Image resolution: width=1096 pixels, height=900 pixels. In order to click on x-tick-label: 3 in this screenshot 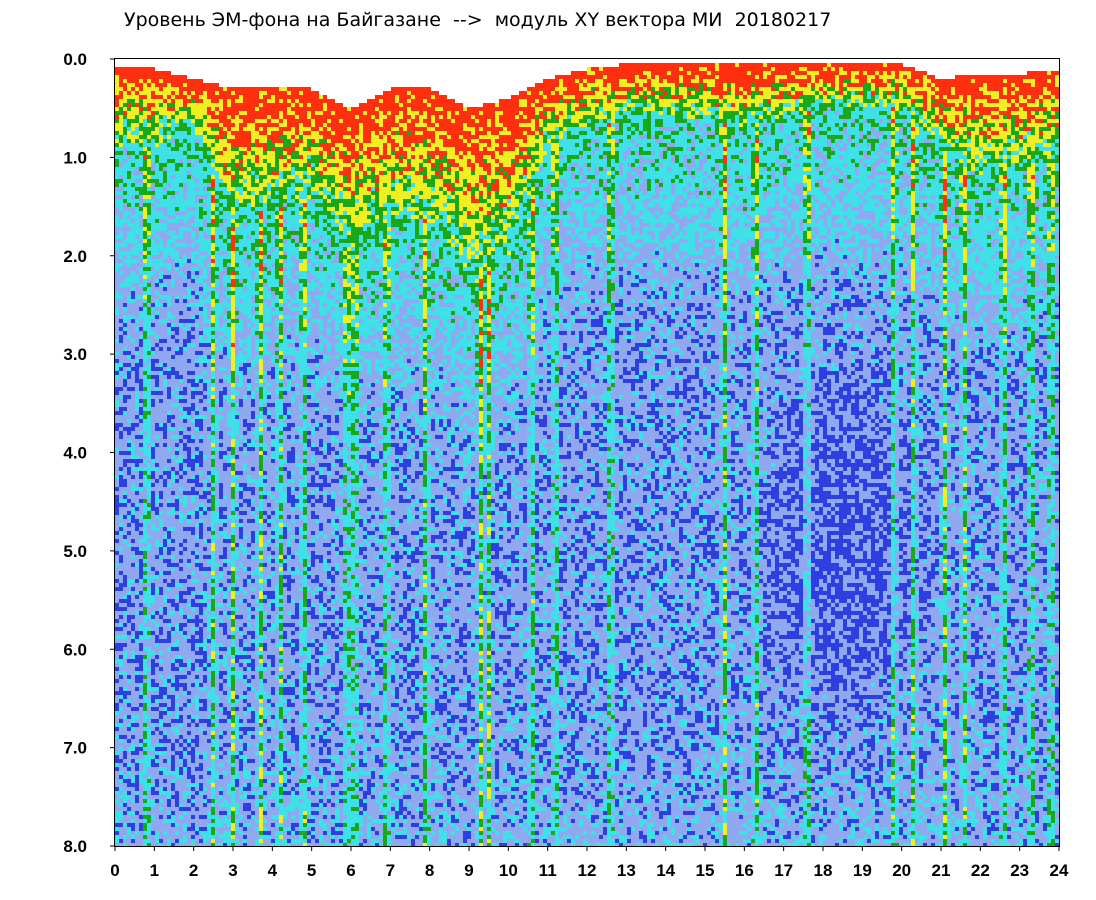, I will do `click(232, 870)`.